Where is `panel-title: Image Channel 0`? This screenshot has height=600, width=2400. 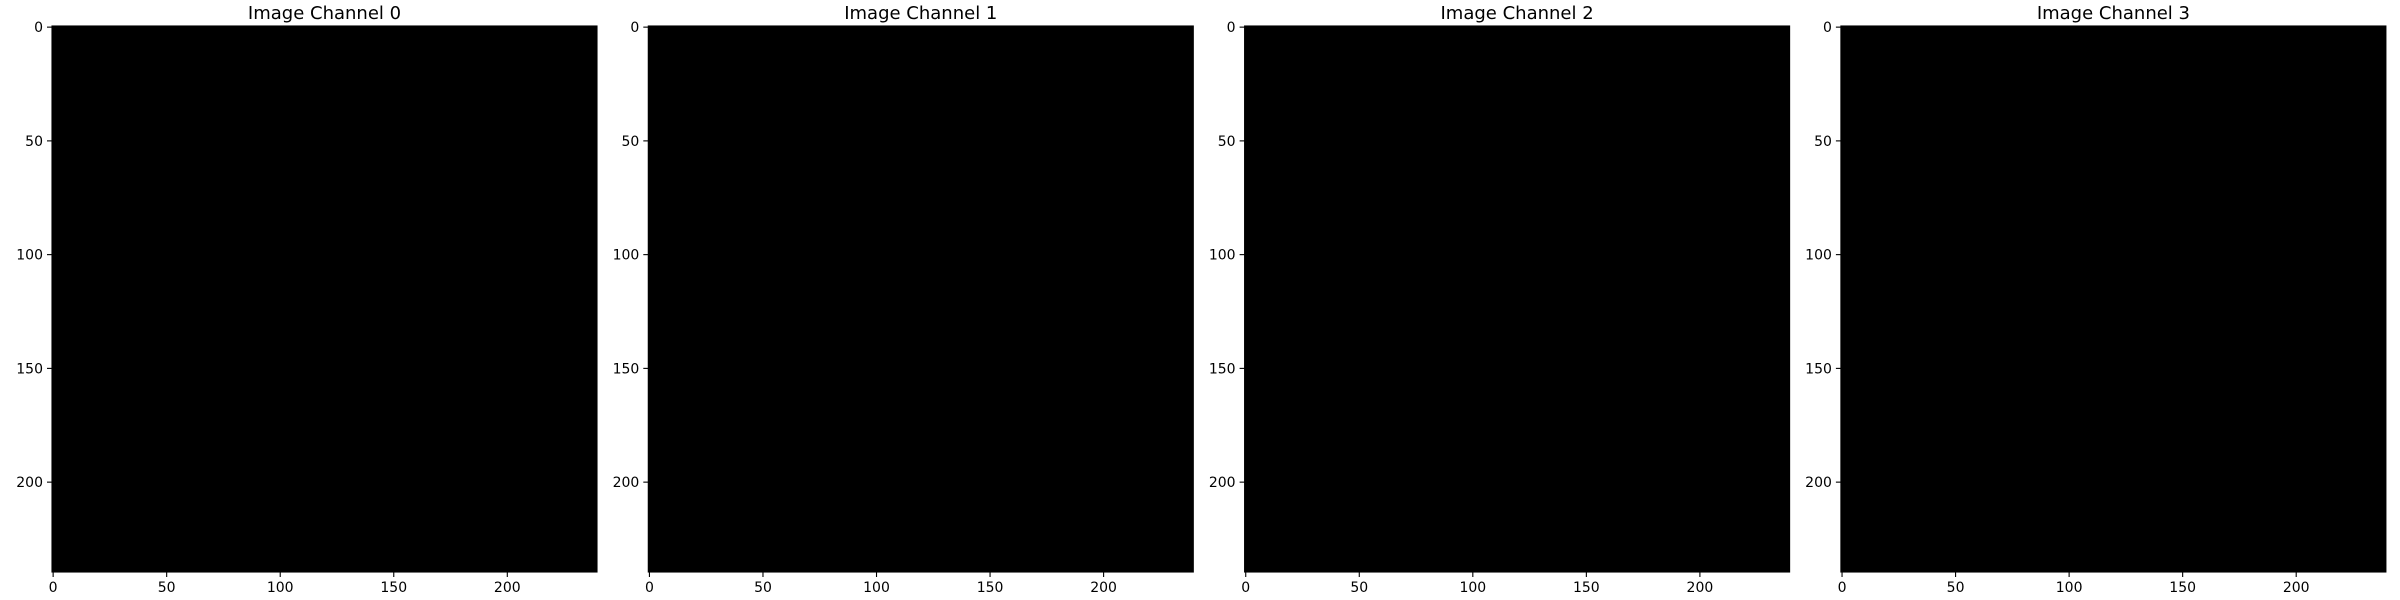
panel-title: Image Channel 0 is located at coordinates (324, 13).